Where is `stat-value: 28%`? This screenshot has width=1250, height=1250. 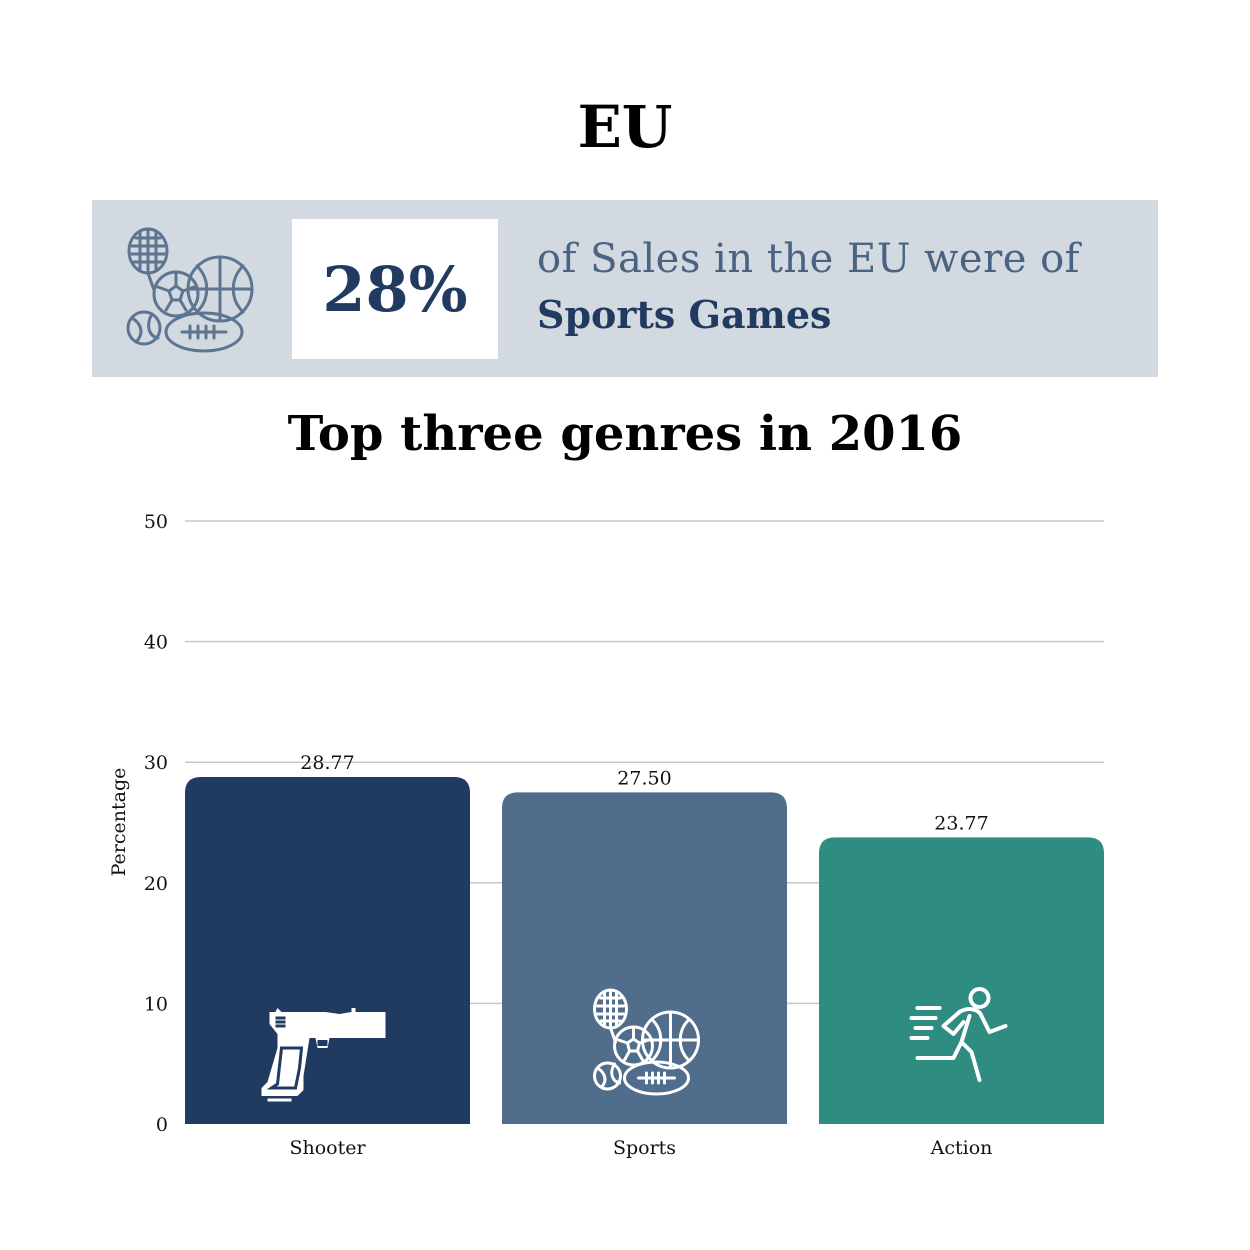 stat-value: 28% is located at coordinates (395, 289).